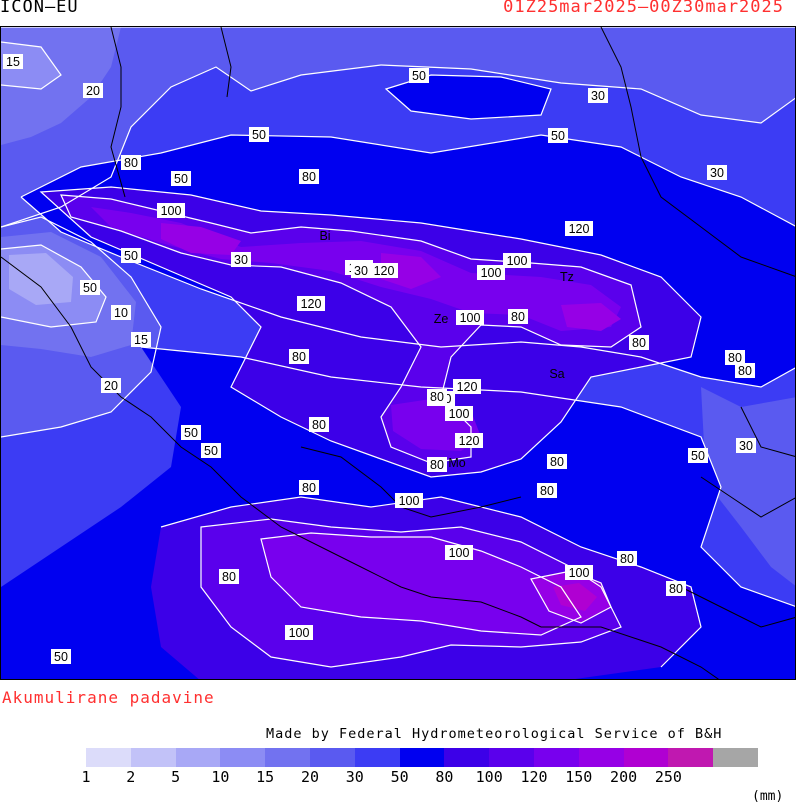 The width and height of the screenshot is (798, 807). I want to click on svg-text: 10, so click(121, 313).